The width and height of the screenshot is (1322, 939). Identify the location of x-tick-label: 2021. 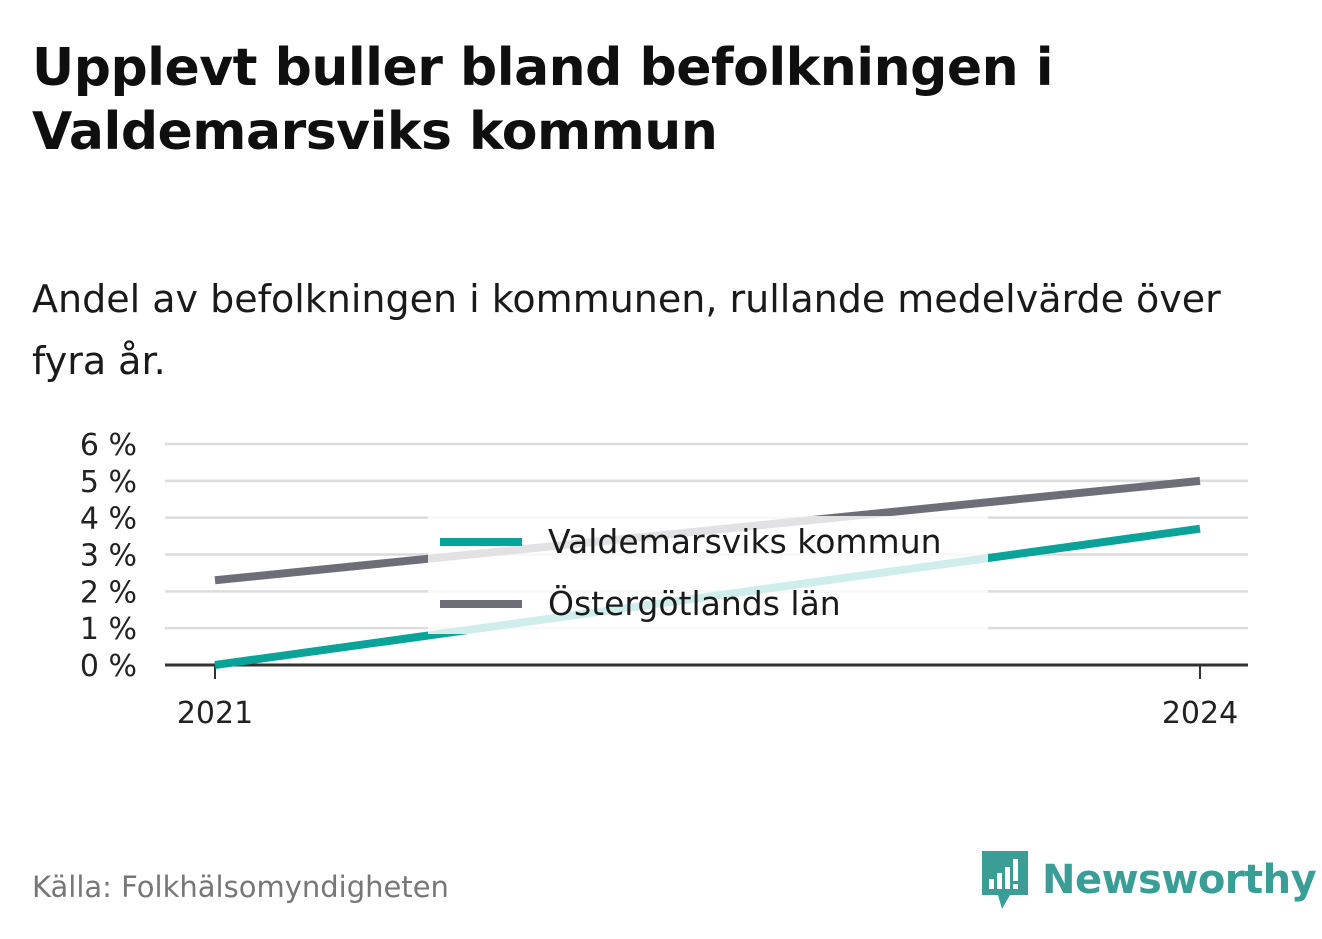
(215, 713).